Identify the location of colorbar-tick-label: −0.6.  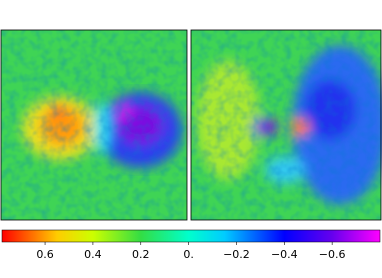
(332, 254).